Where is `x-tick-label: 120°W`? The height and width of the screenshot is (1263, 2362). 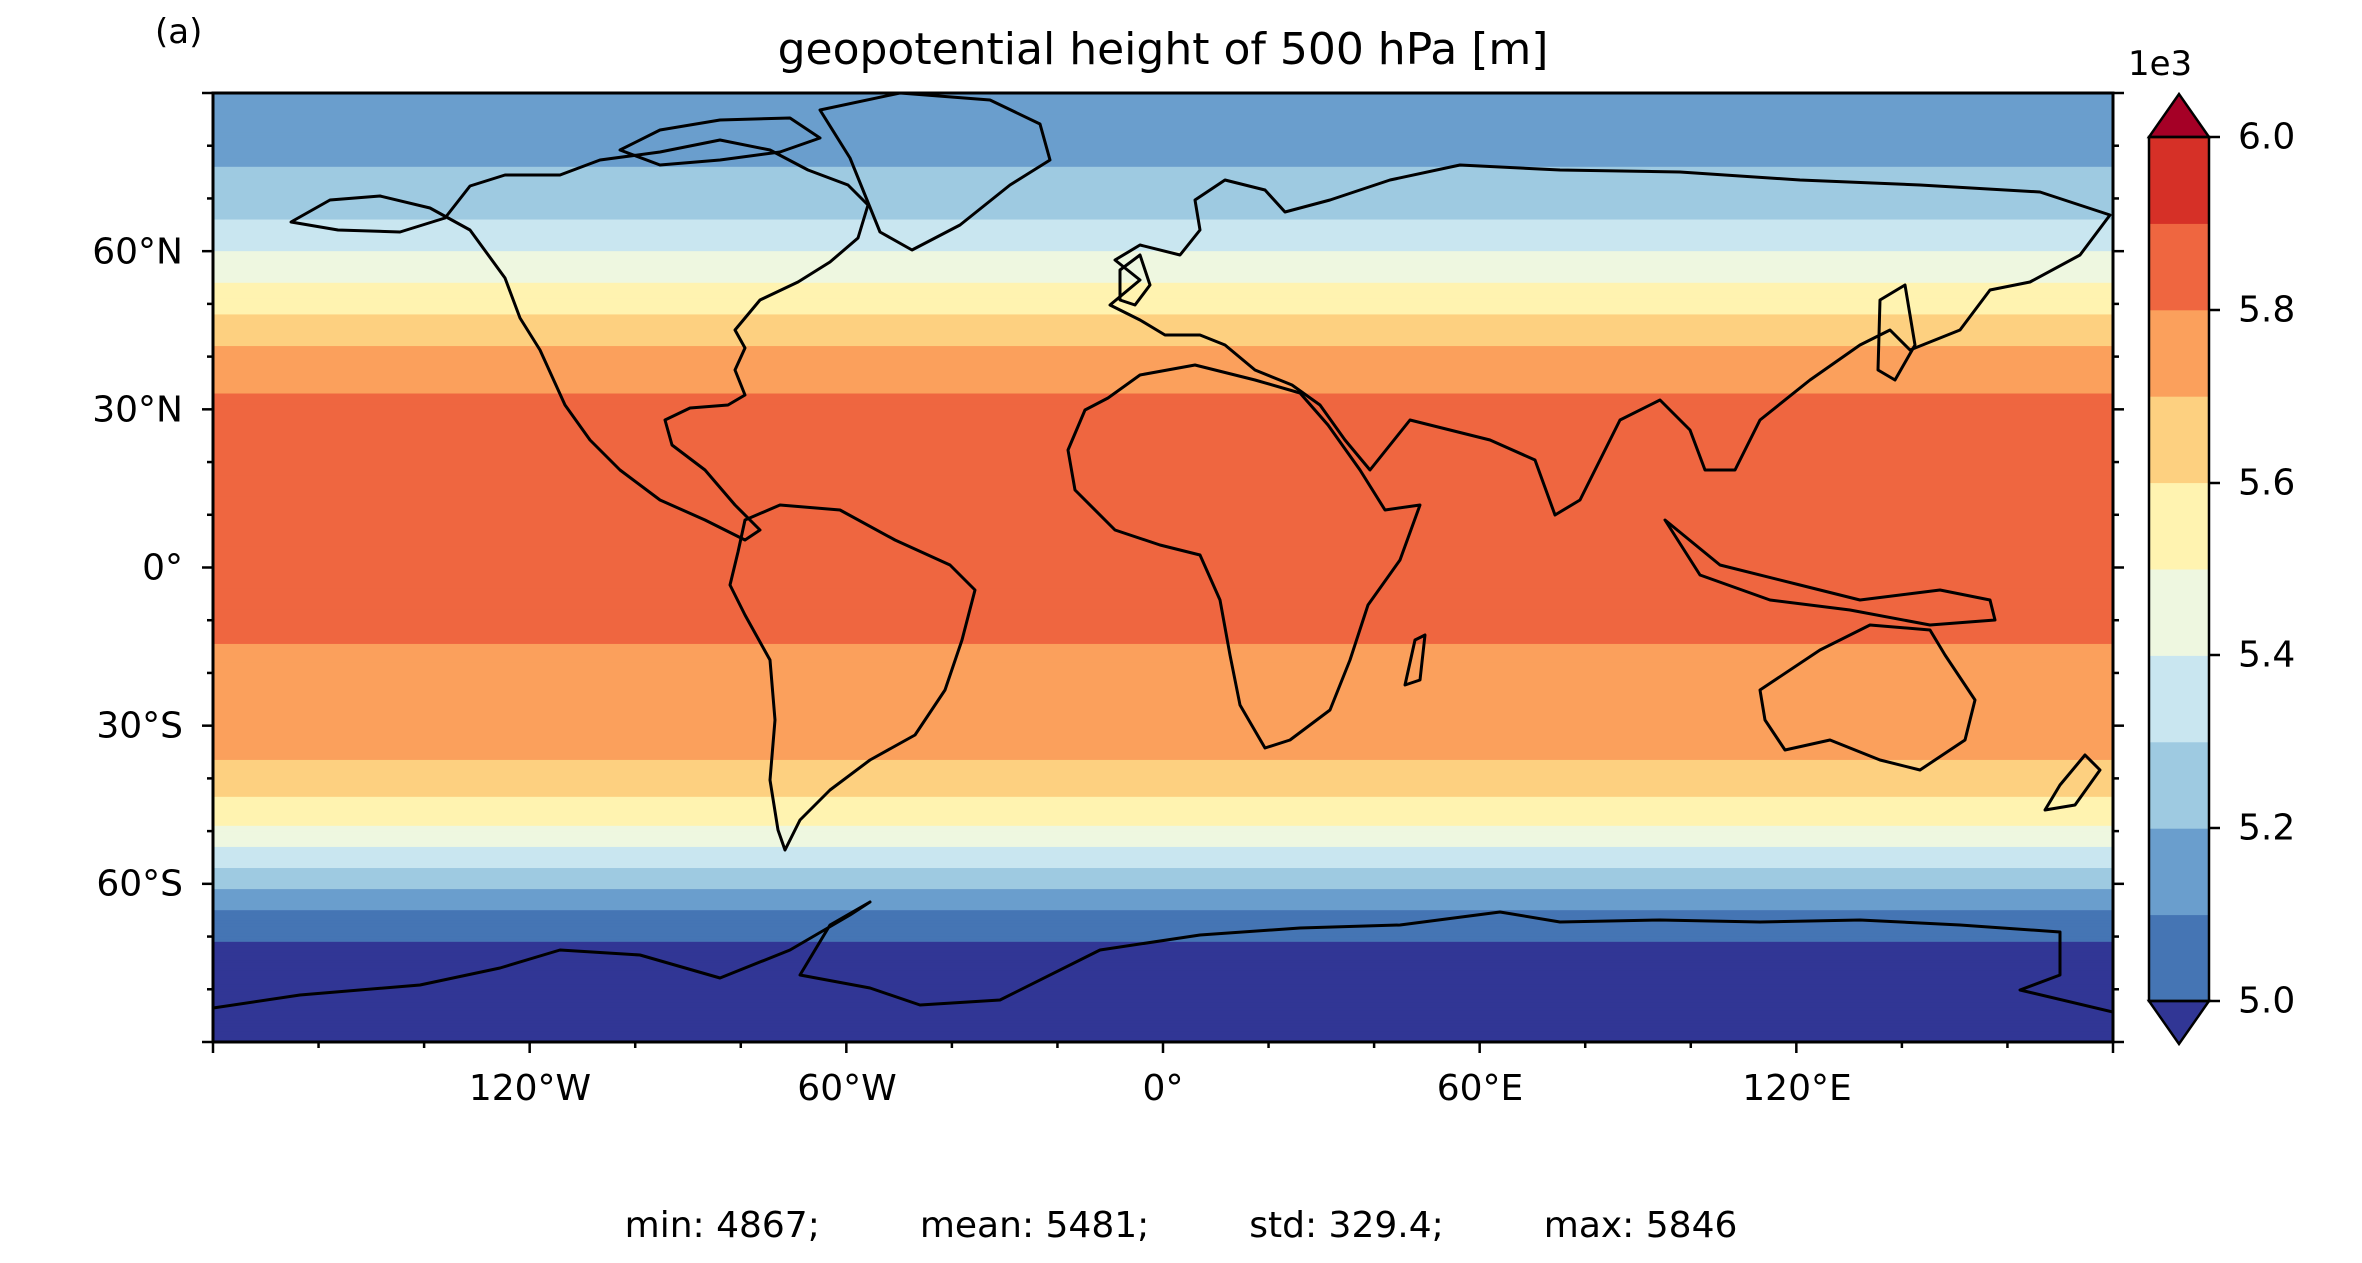
x-tick-label: 120°W is located at coordinates (530, 1088).